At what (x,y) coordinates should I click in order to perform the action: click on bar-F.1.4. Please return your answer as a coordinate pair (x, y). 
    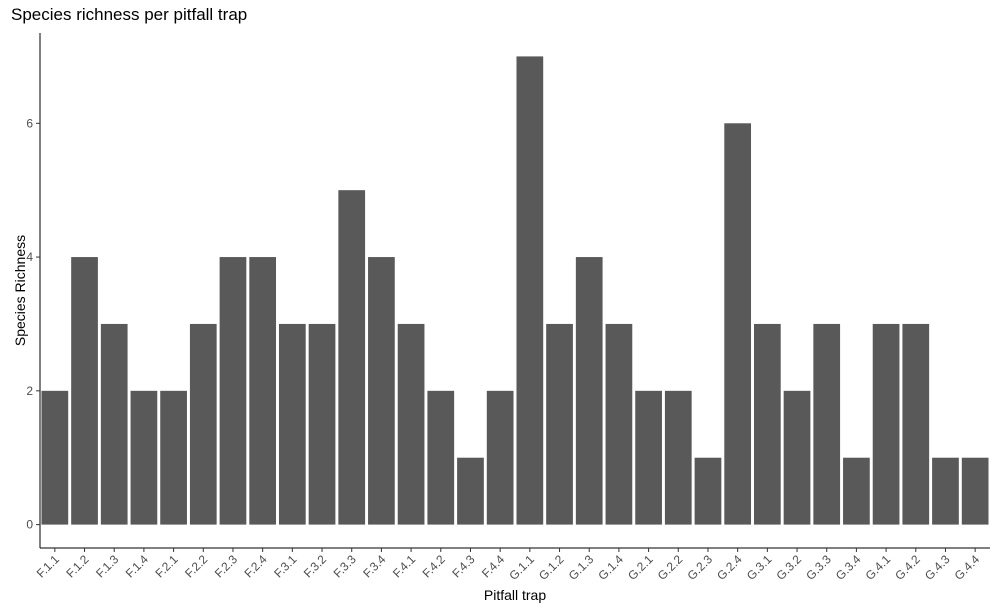
    Looking at the image, I should click on (144, 457).